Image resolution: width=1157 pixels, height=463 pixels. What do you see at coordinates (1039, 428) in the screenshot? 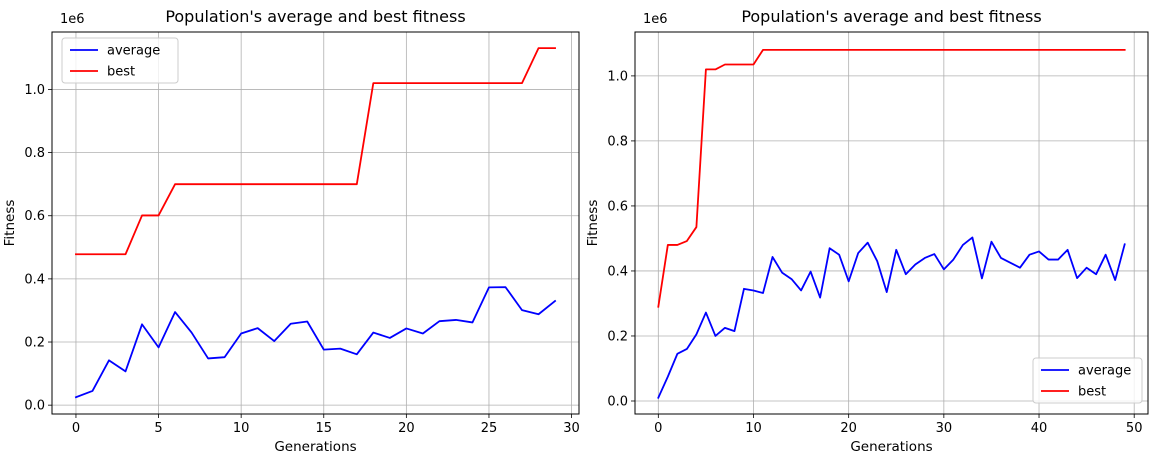
I see `x-tick-label: 40` at bounding box center [1039, 428].